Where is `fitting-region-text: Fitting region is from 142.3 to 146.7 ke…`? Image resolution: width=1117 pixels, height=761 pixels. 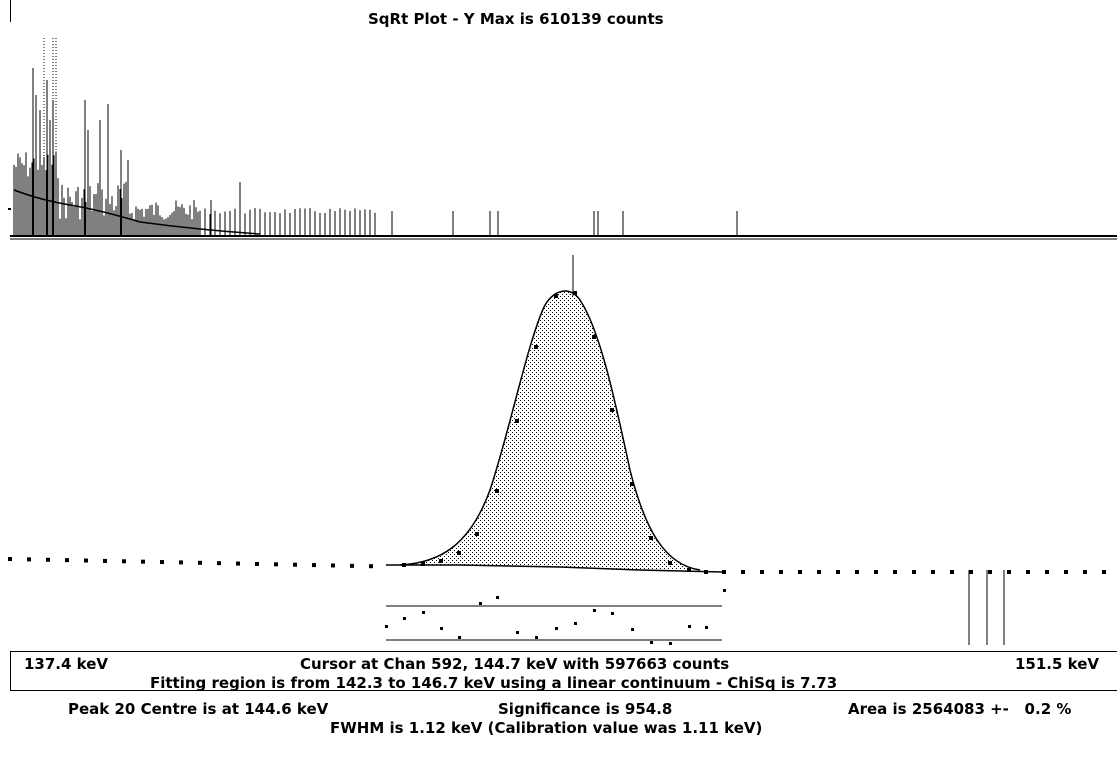
fitting-region-text: Fitting region is from 142.3 to 146.7 ke… is located at coordinates (494, 683).